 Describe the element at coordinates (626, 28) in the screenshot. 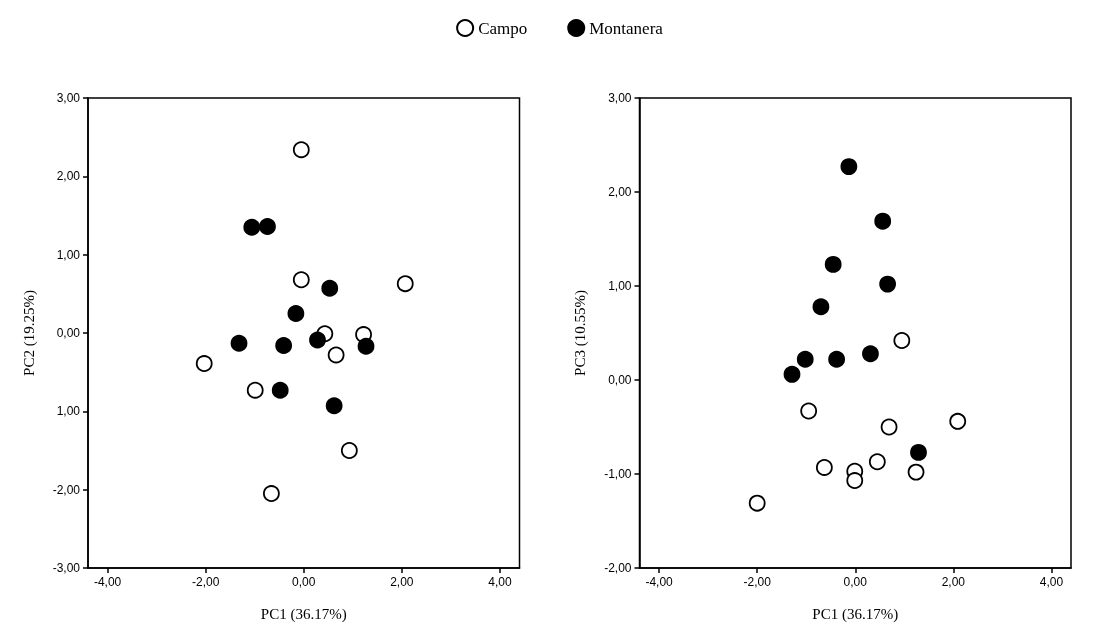

I see `legend-label: Montanera` at that location.